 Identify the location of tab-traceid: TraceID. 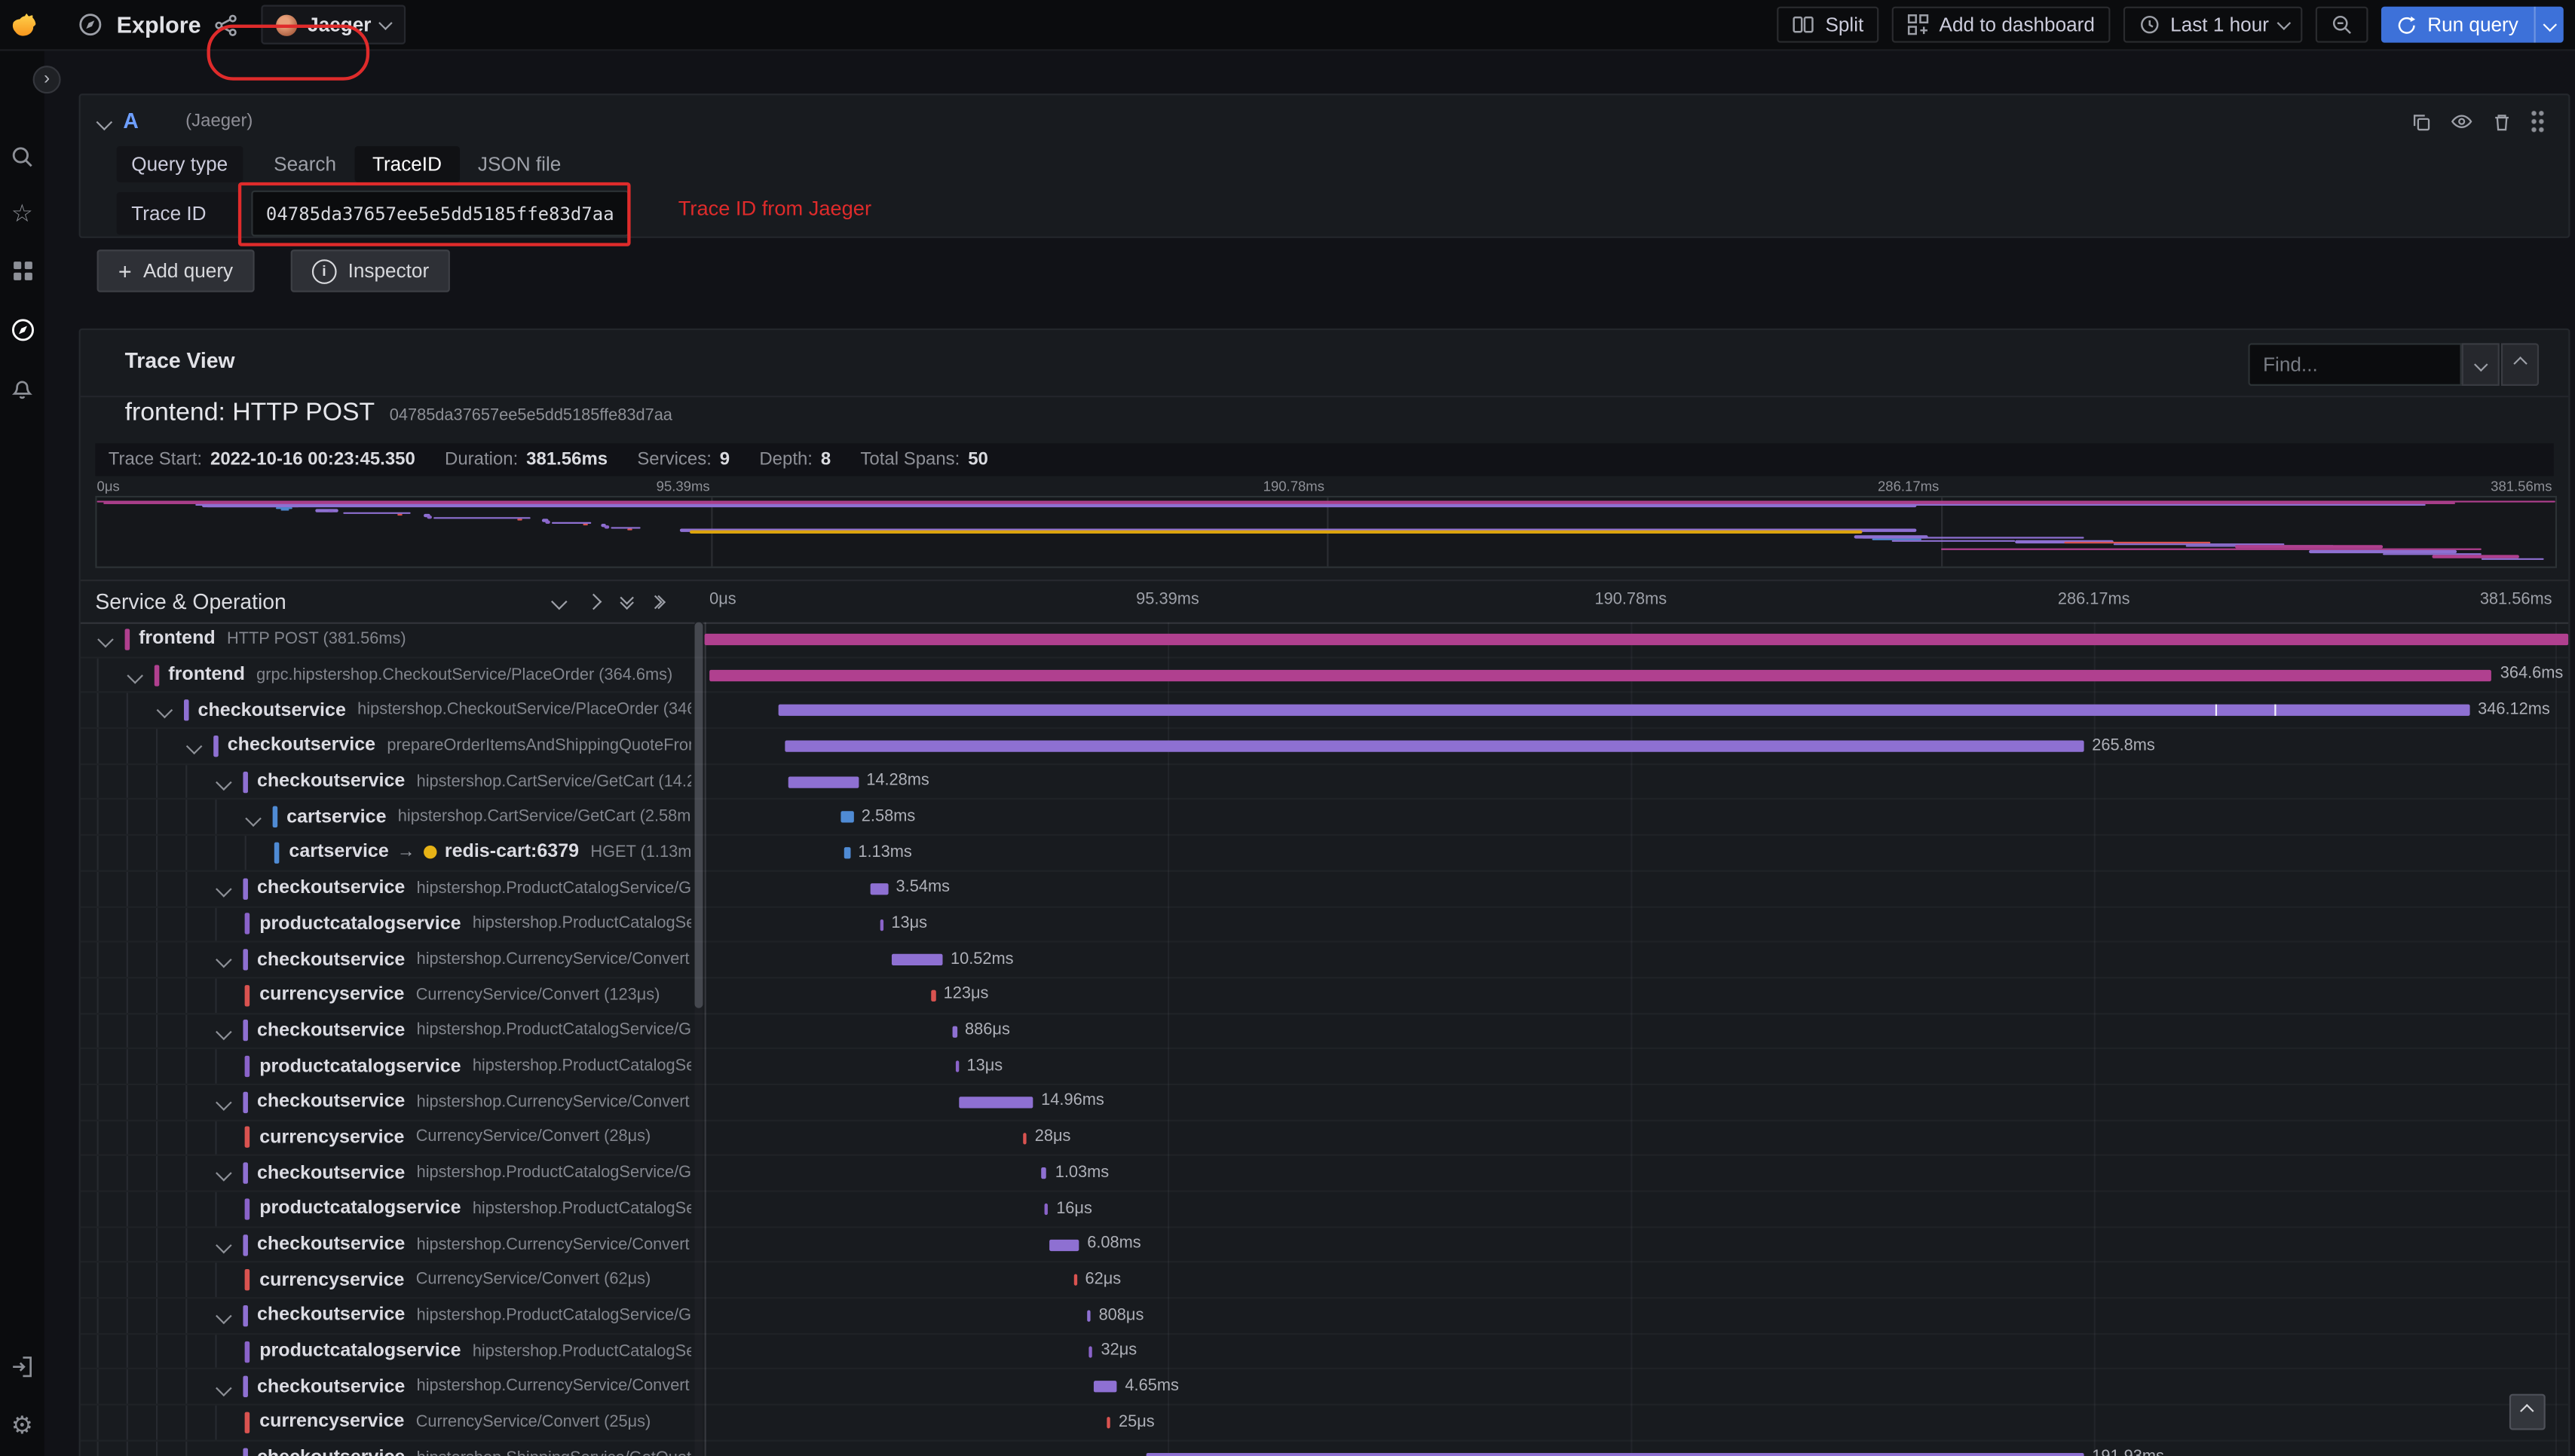
(407, 163).